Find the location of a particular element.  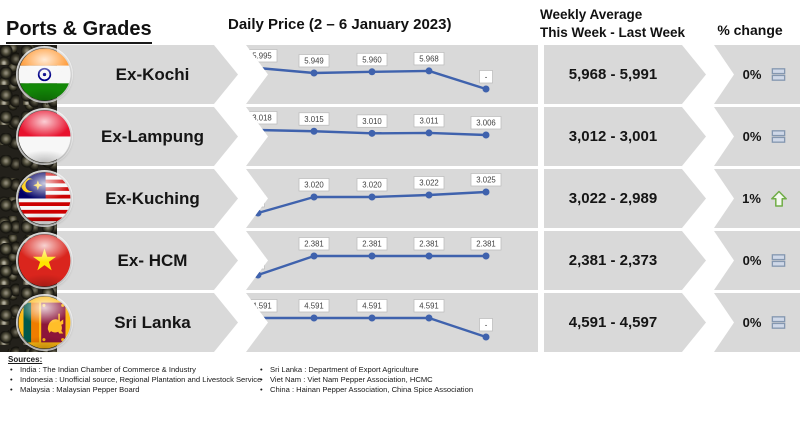

weekly-average-band: 3,022 - 2,989 is located at coordinates (625, 198).